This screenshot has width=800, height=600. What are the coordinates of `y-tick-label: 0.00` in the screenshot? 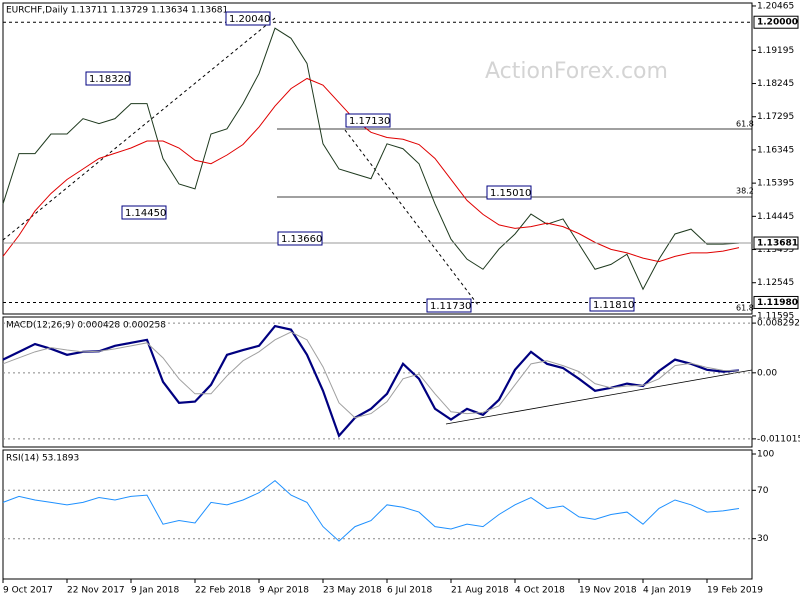 It's located at (767, 373).